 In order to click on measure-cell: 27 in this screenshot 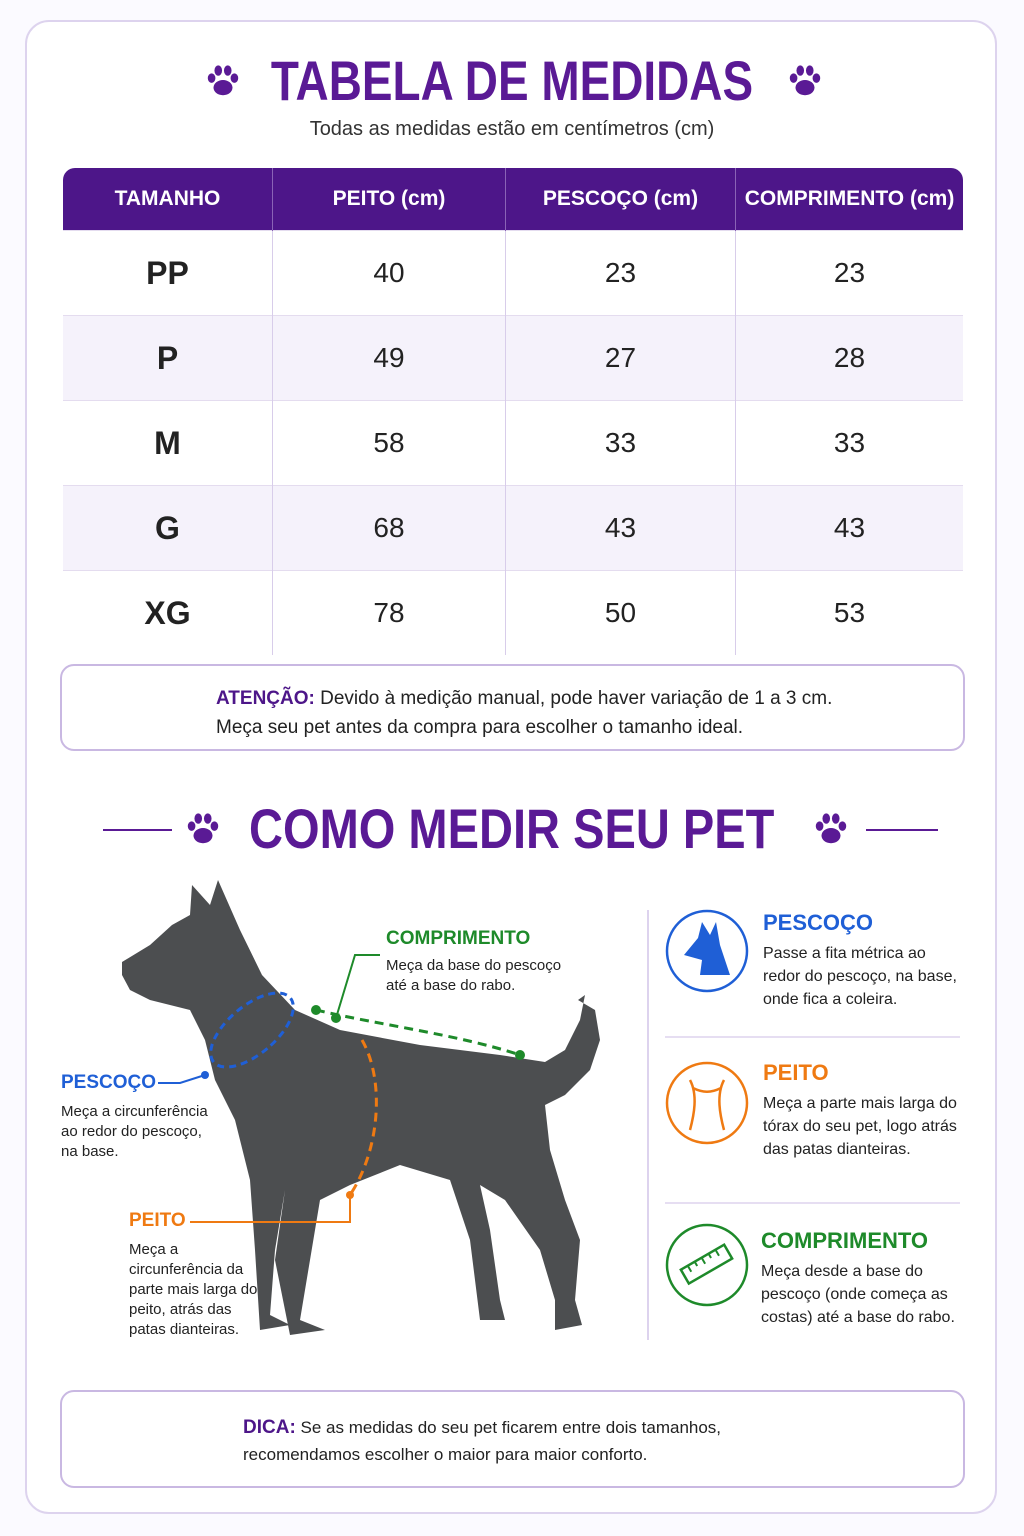, I will do `click(620, 358)`.